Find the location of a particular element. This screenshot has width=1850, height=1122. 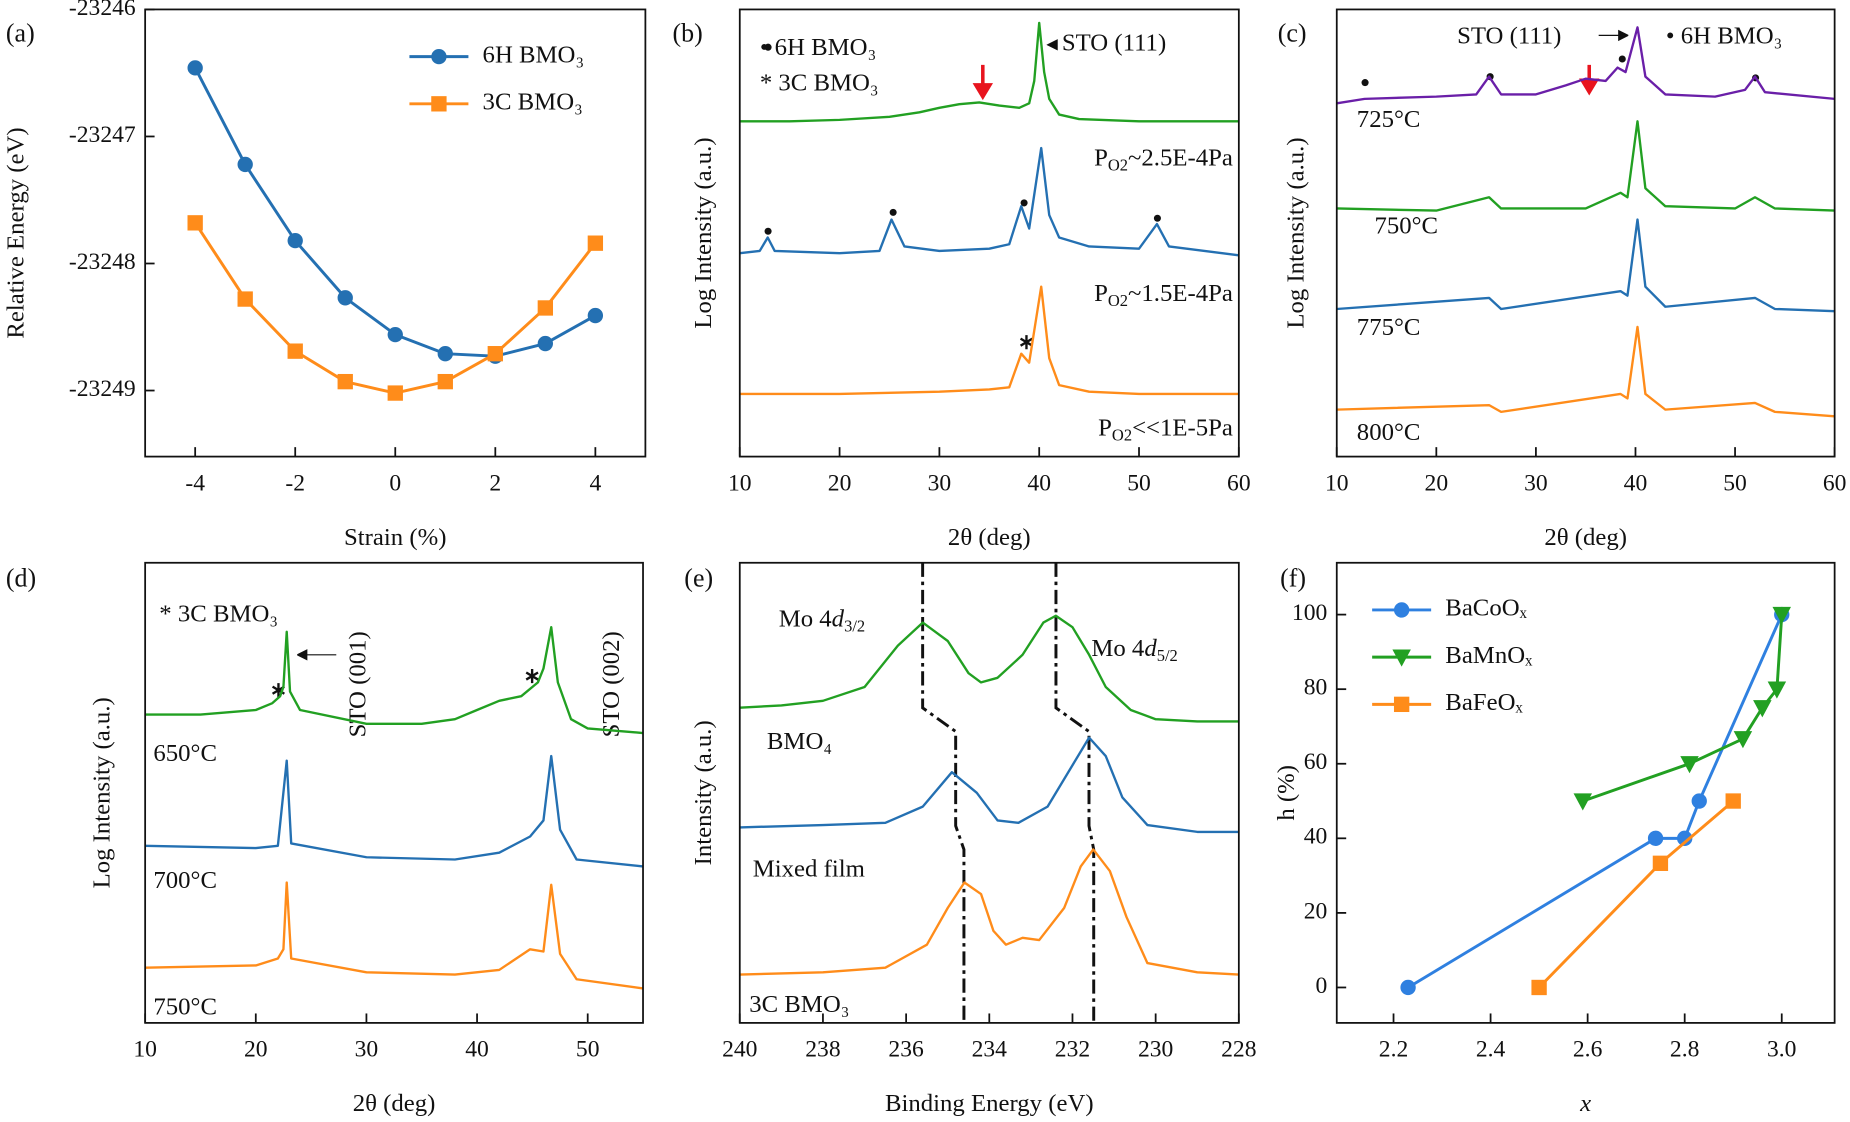

annotation-part: 3/2 is located at coordinates (854, 625).